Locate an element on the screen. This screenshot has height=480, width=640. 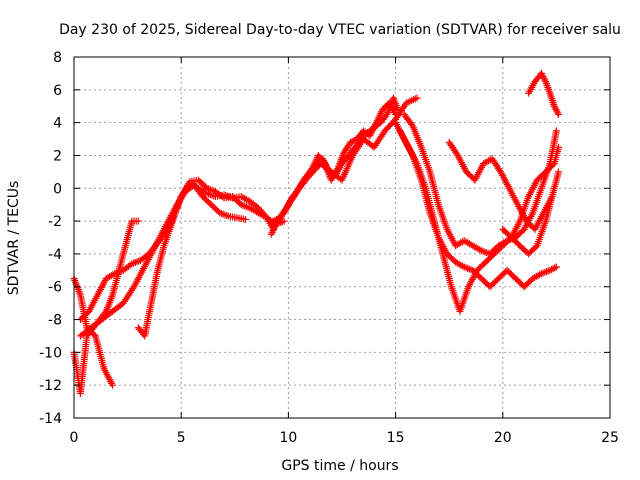
y-tick-label: 2 is located at coordinates (57, 156).